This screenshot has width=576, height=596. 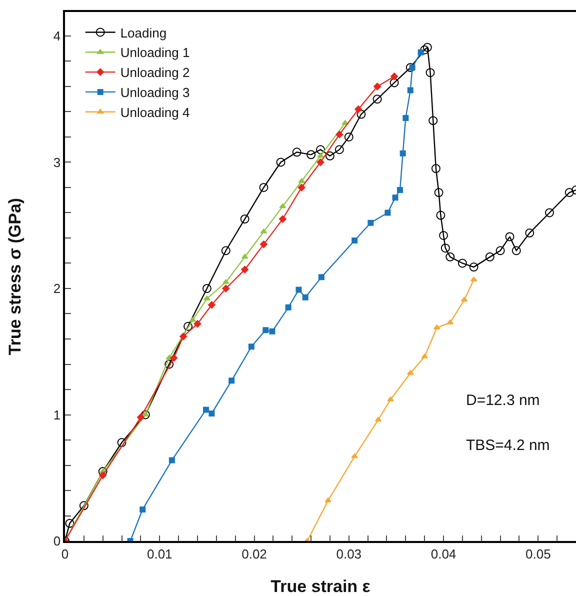 I want to click on annotation: TBS=4.2 nm, so click(x=508, y=445).